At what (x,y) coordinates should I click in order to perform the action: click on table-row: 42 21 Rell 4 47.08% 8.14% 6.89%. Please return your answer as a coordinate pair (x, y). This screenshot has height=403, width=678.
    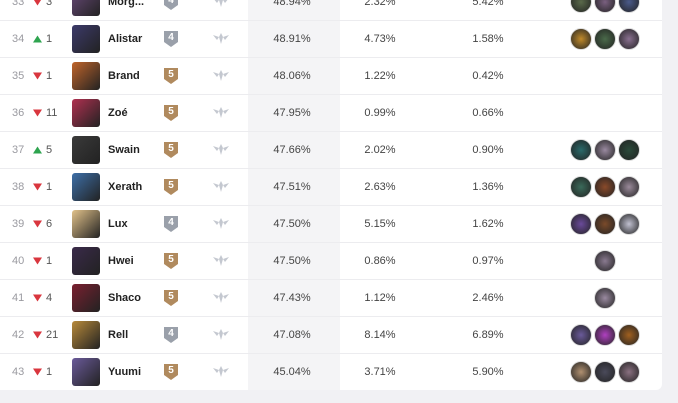
    Looking at the image, I should click on (331, 335).